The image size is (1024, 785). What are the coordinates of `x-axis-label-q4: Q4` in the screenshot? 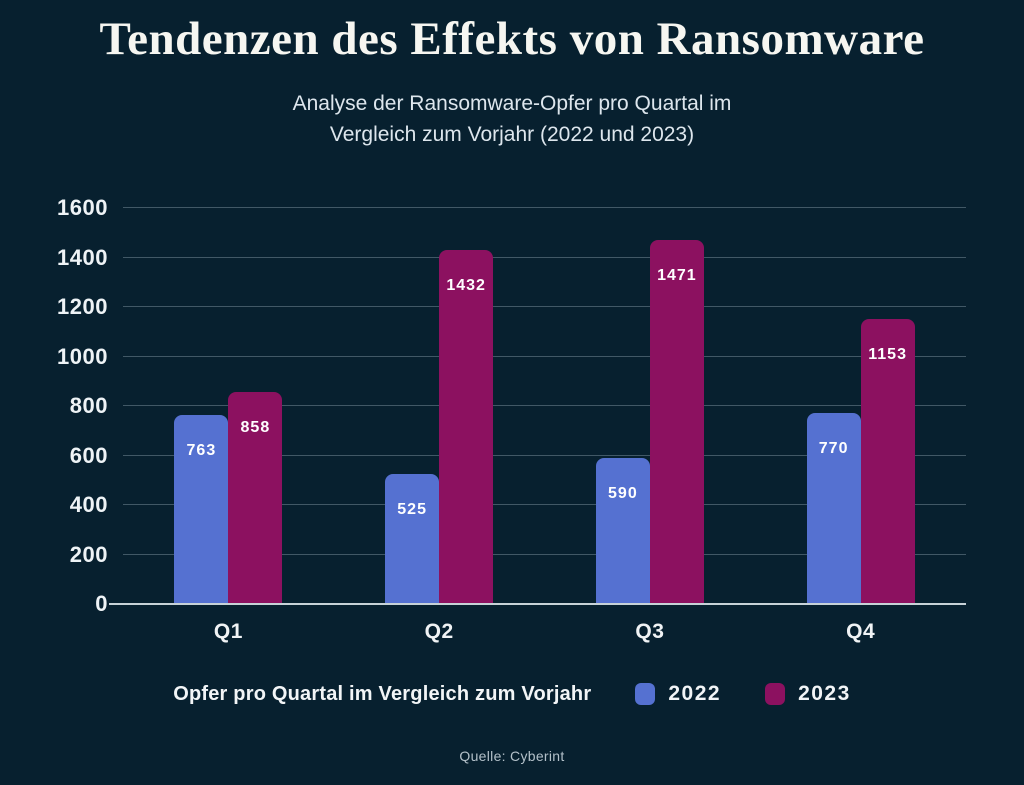 It's located at (861, 631).